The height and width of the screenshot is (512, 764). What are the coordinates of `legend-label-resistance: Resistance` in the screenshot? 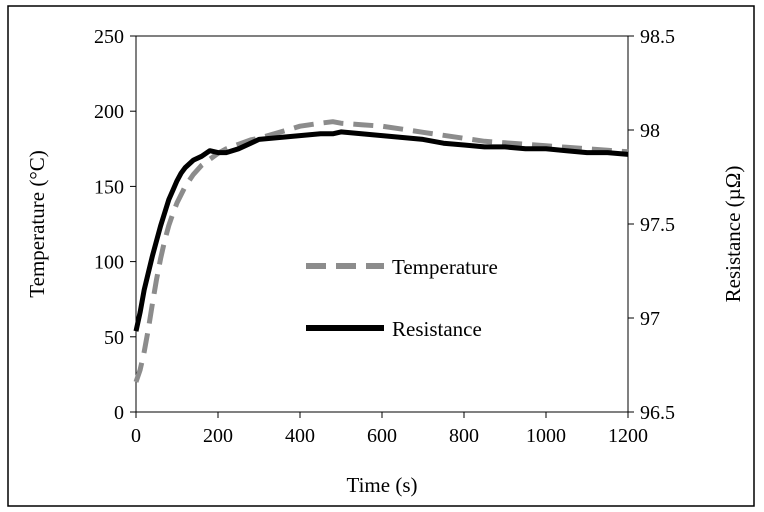 It's located at (437, 329).